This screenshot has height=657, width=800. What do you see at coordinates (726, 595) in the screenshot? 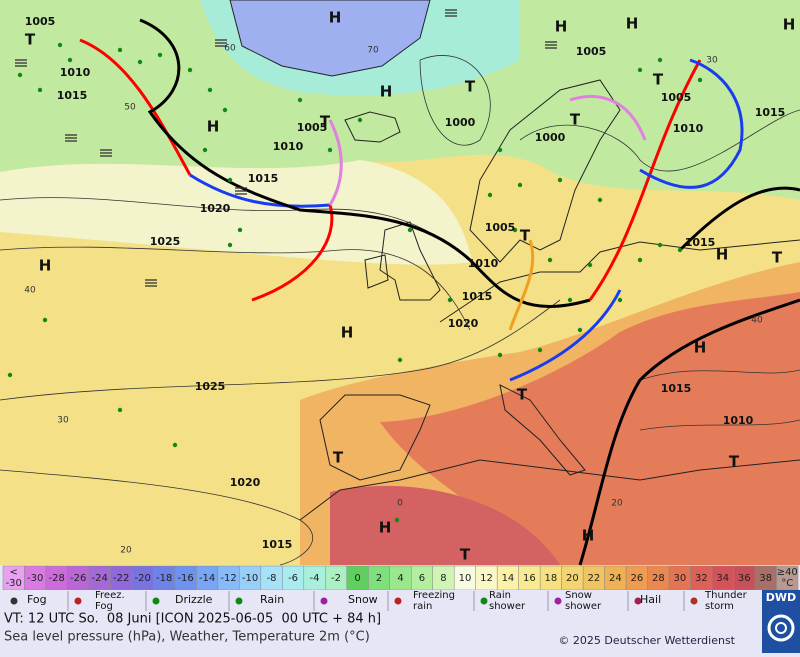
I see `legend-label: Thunder` at bounding box center [726, 595].